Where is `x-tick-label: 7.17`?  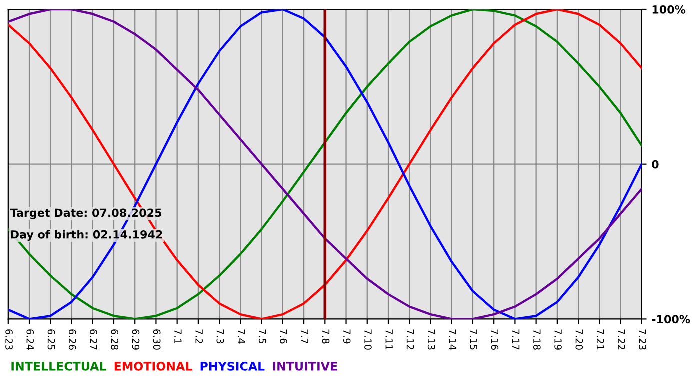 x-tick-label: 7.17 is located at coordinates (516, 340).